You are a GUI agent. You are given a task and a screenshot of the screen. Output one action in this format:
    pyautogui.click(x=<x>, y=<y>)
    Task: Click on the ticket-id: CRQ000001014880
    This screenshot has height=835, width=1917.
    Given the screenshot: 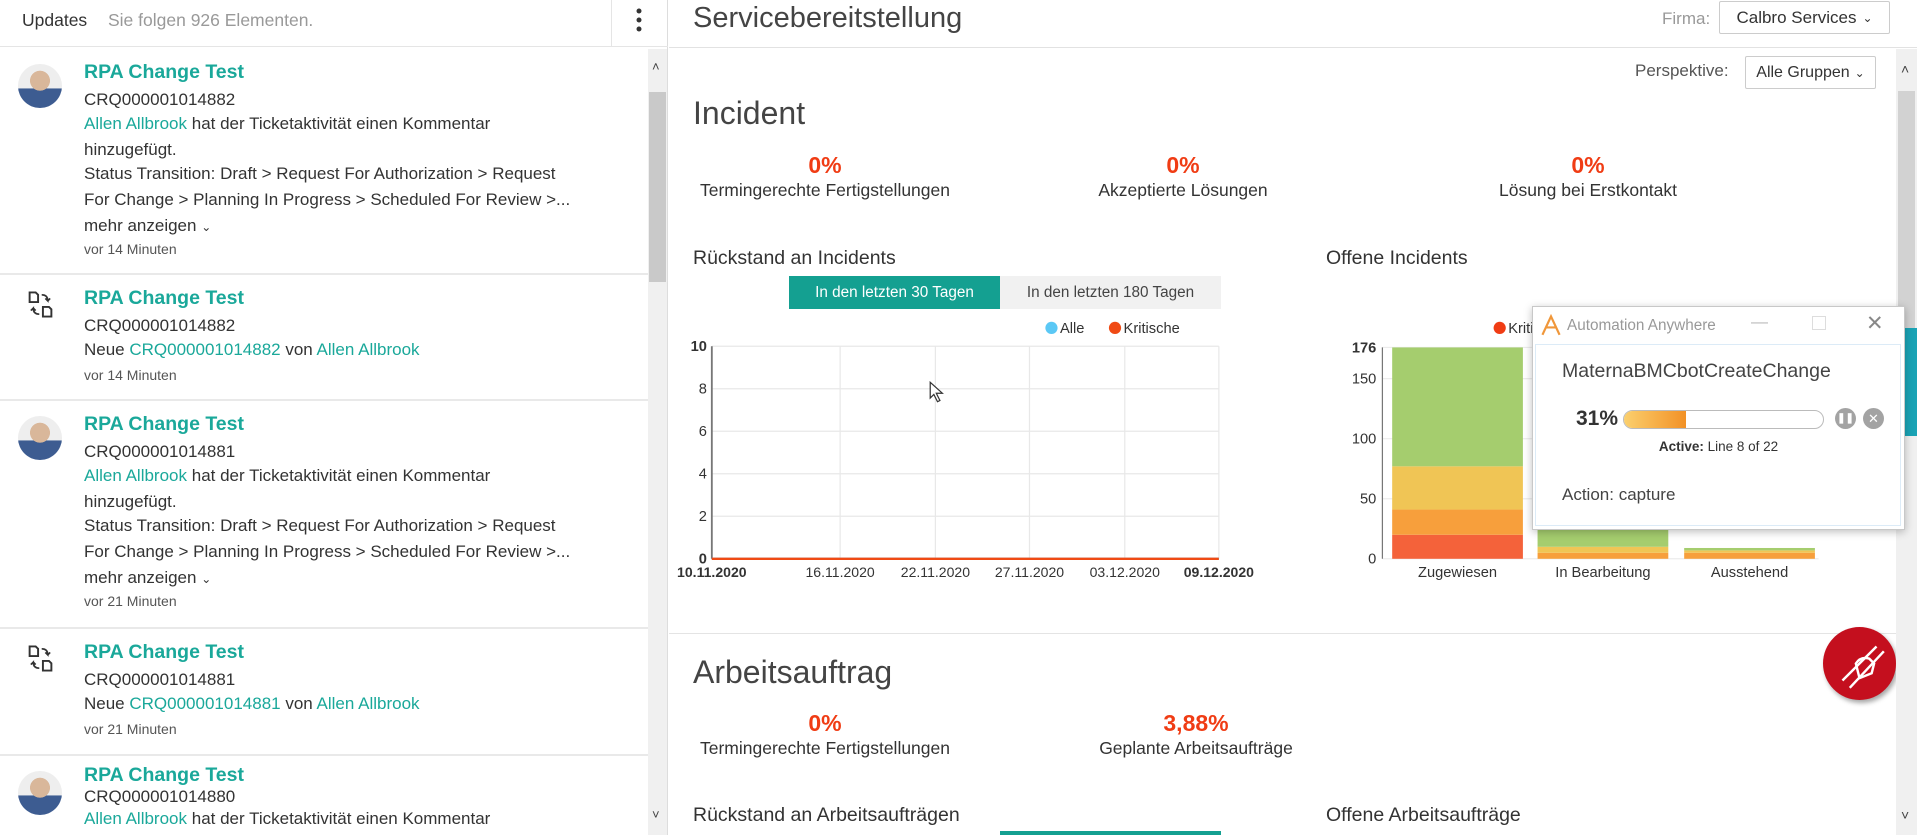 What is the action you would take?
    pyautogui.click(x=160, y=796)
    